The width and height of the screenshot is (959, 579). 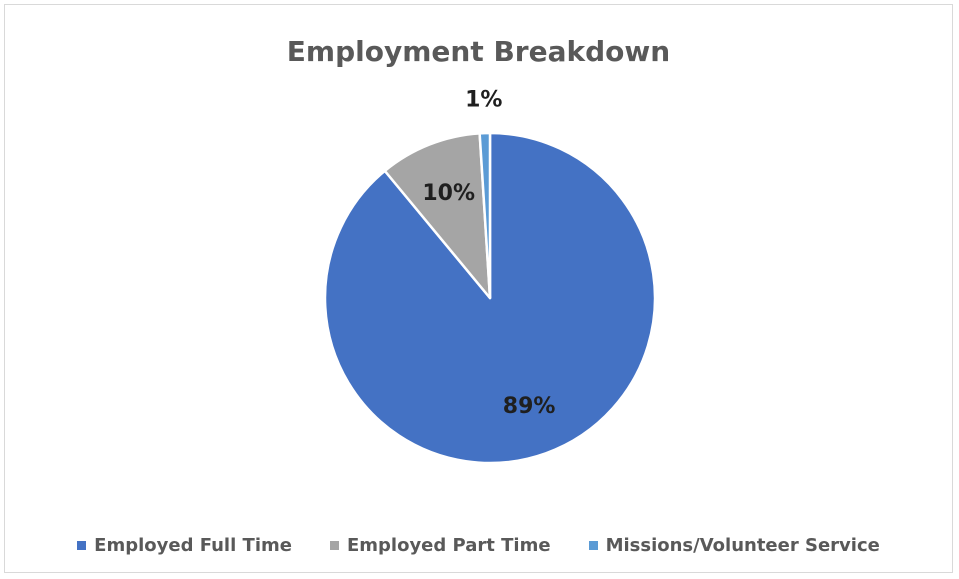 What do you see at coordinates (478, 51) in the screenshot?
I see `chart-title: Employment Breakdown` at bounding box center [478, 51].